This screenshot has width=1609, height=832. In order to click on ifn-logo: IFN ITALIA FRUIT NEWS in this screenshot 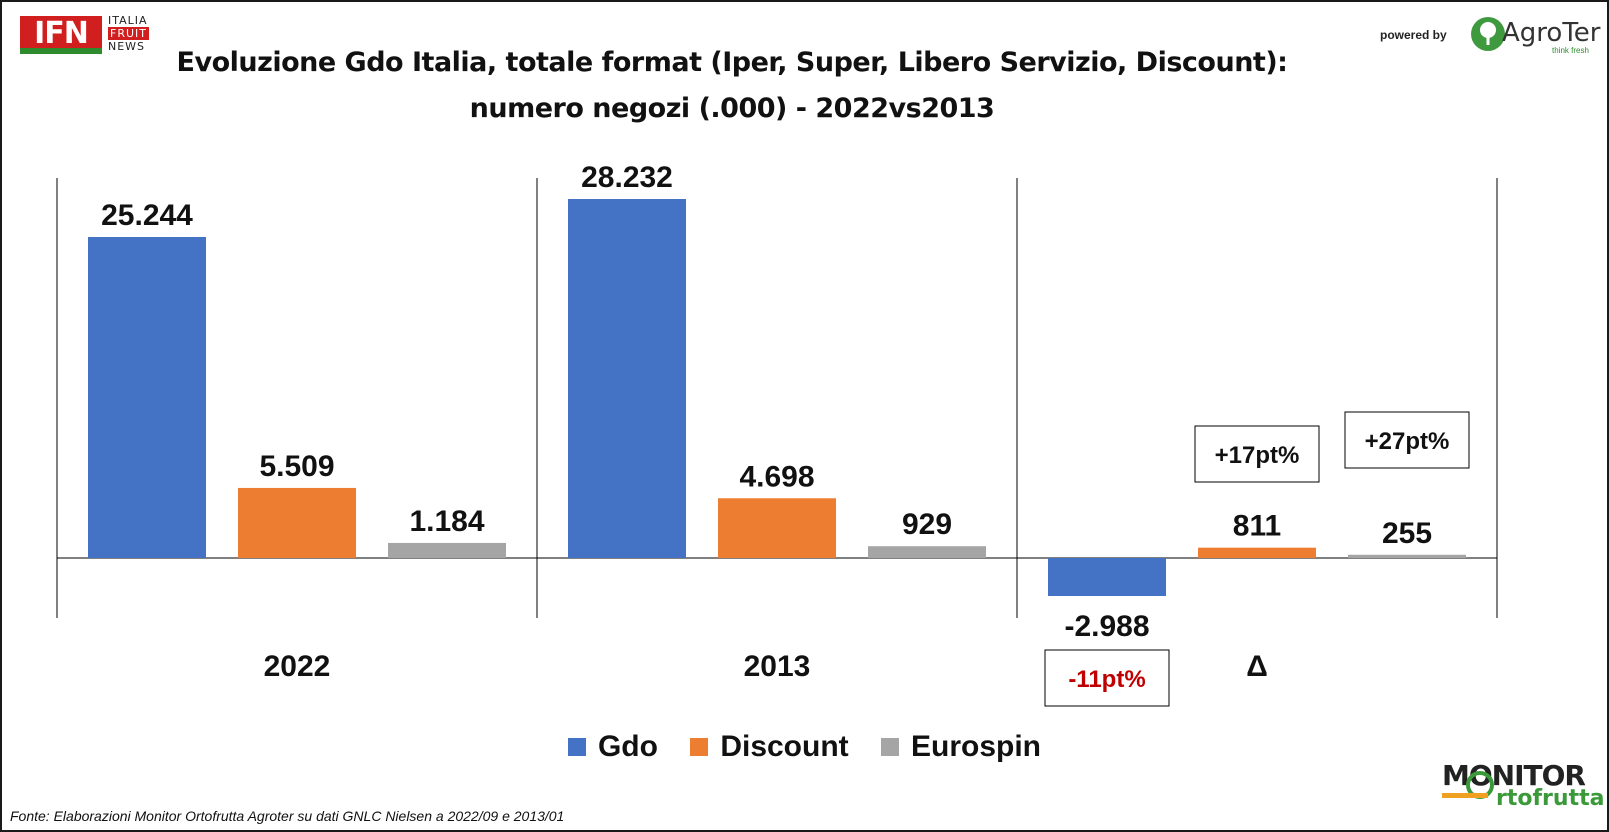, I will do `click(105, 35)`.